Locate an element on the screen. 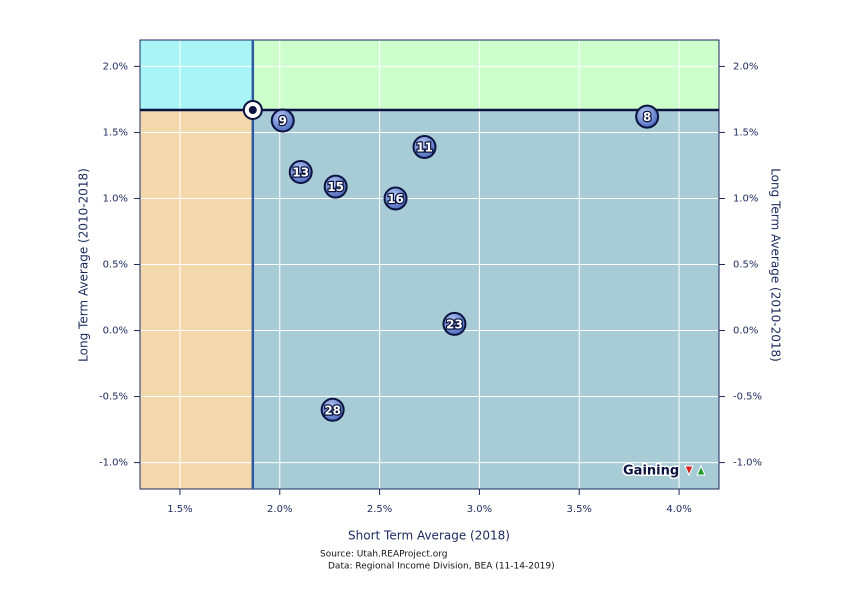 This screenshot has height=613, width=860. point: 16 is located at coordinates (395, 198).